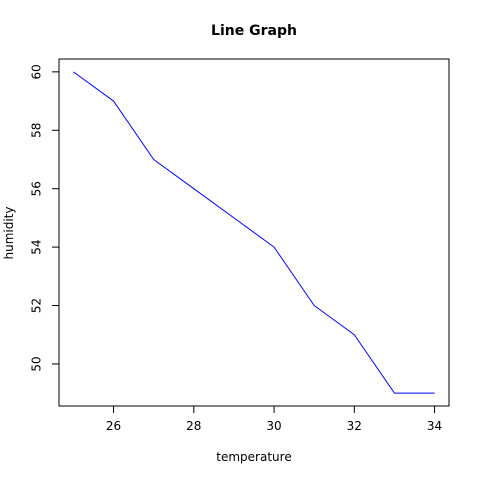 This screenshot has height=480, width=480. I want to click on x-tick-label: 28, so click(193, 426).